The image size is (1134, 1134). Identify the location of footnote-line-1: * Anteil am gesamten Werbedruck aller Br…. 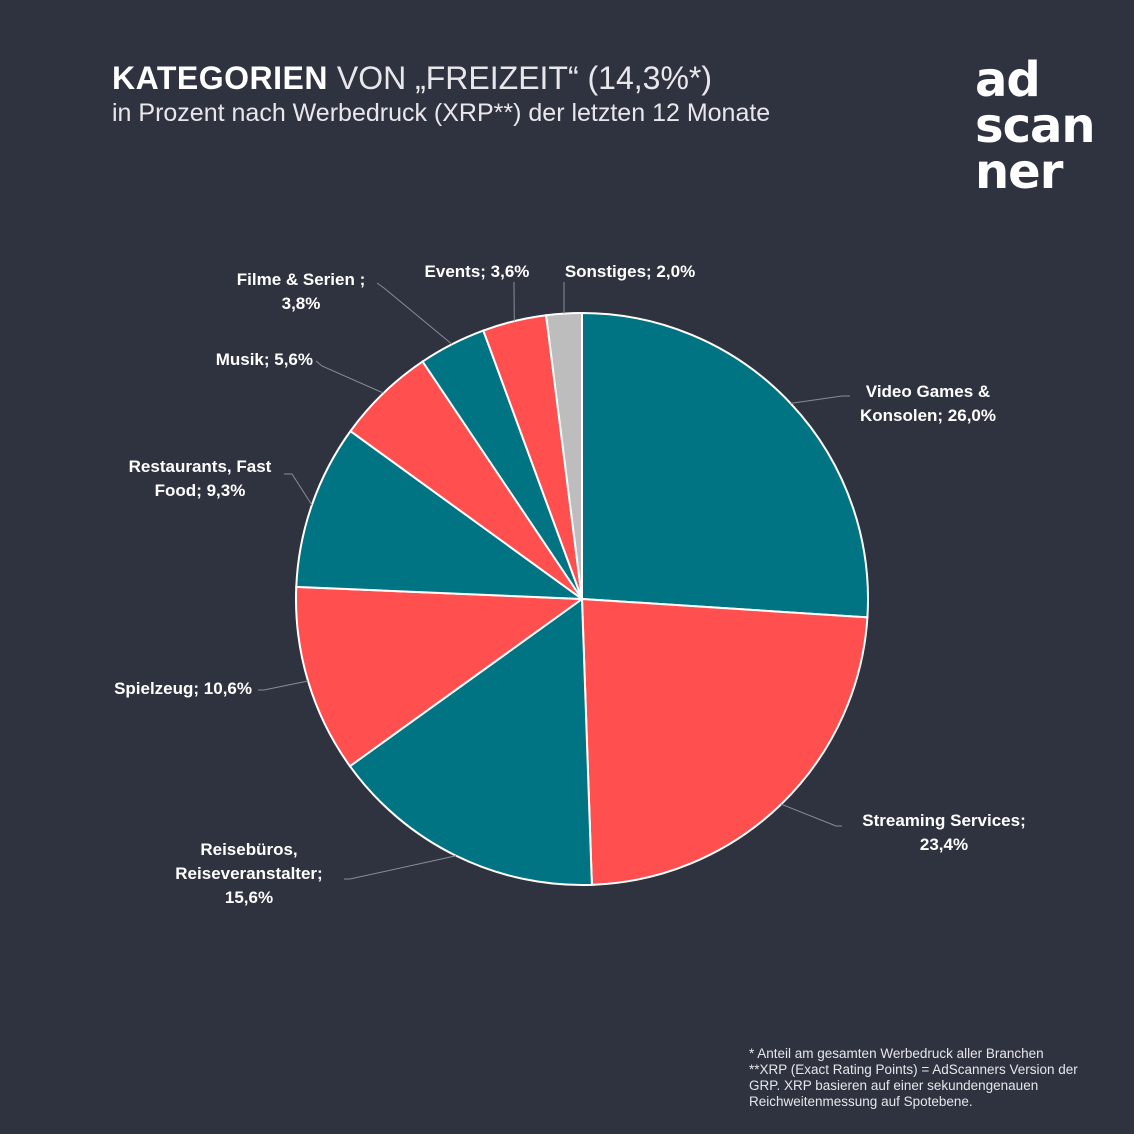
(896, 1053).